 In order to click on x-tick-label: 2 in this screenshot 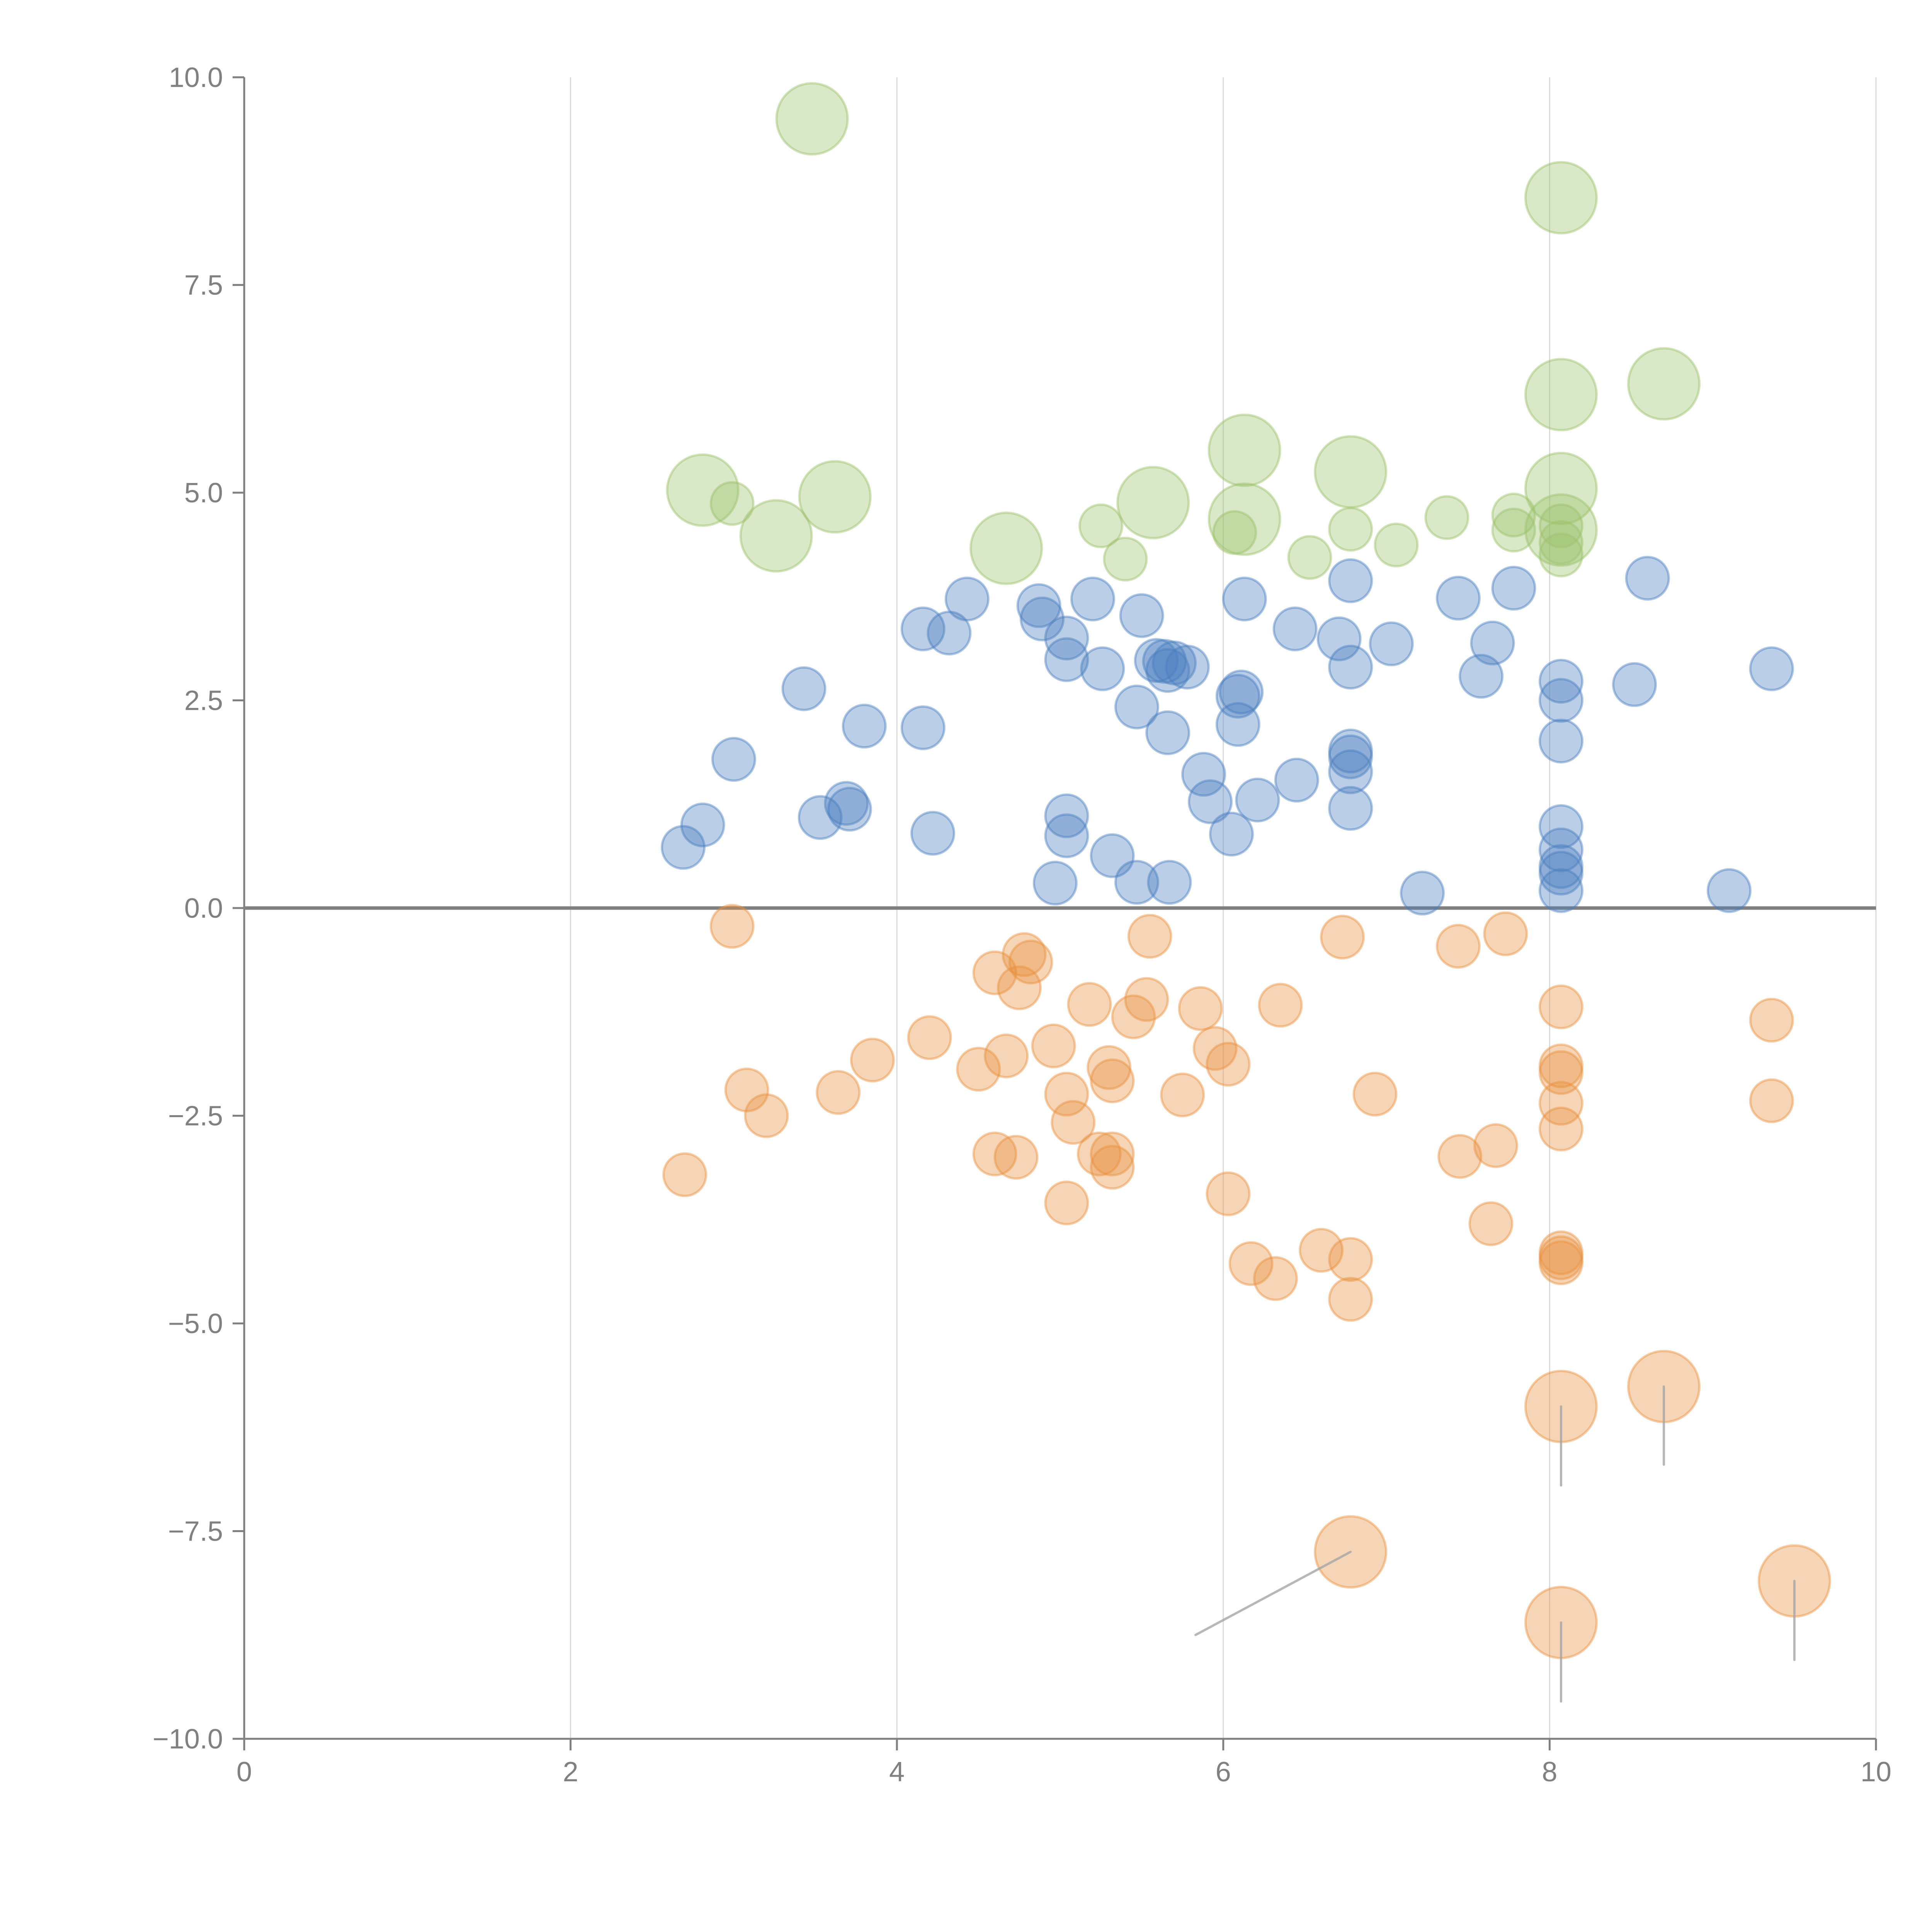, I will do `click(571, 1772)`.